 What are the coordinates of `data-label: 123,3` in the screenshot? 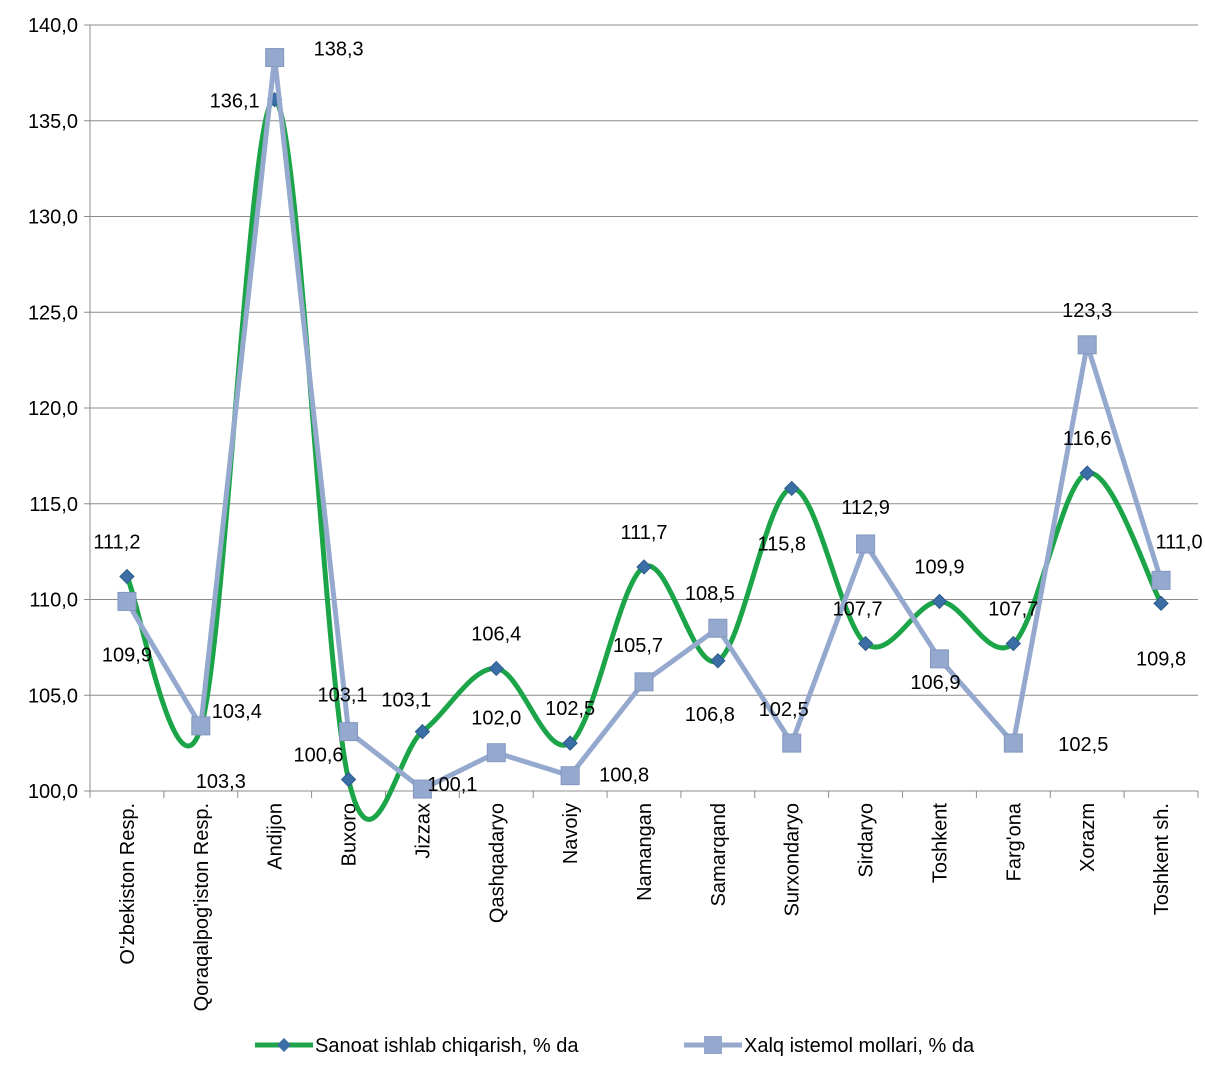 It's located at (1087, 311).